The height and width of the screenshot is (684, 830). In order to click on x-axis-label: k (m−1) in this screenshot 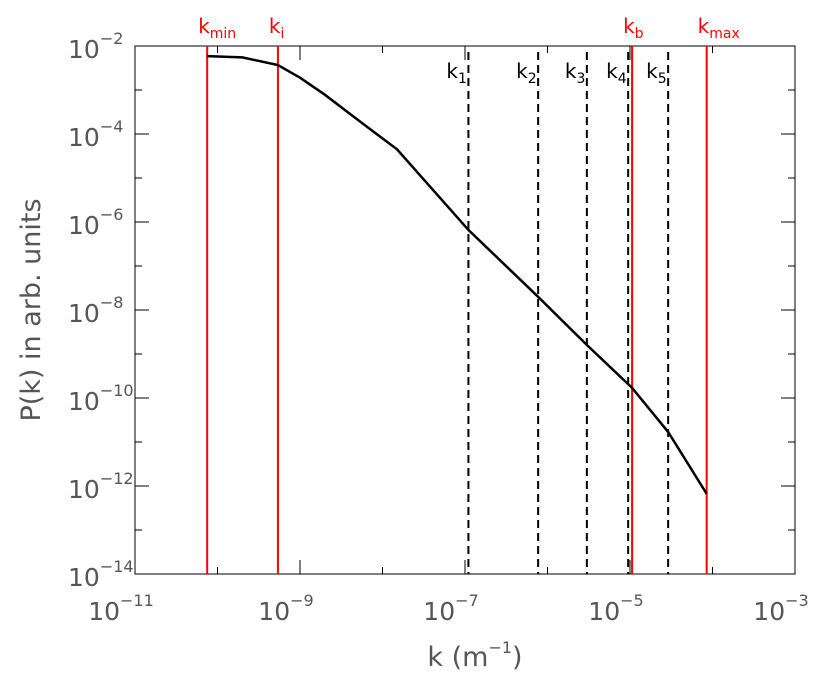, I will do `click(474, 655)`.